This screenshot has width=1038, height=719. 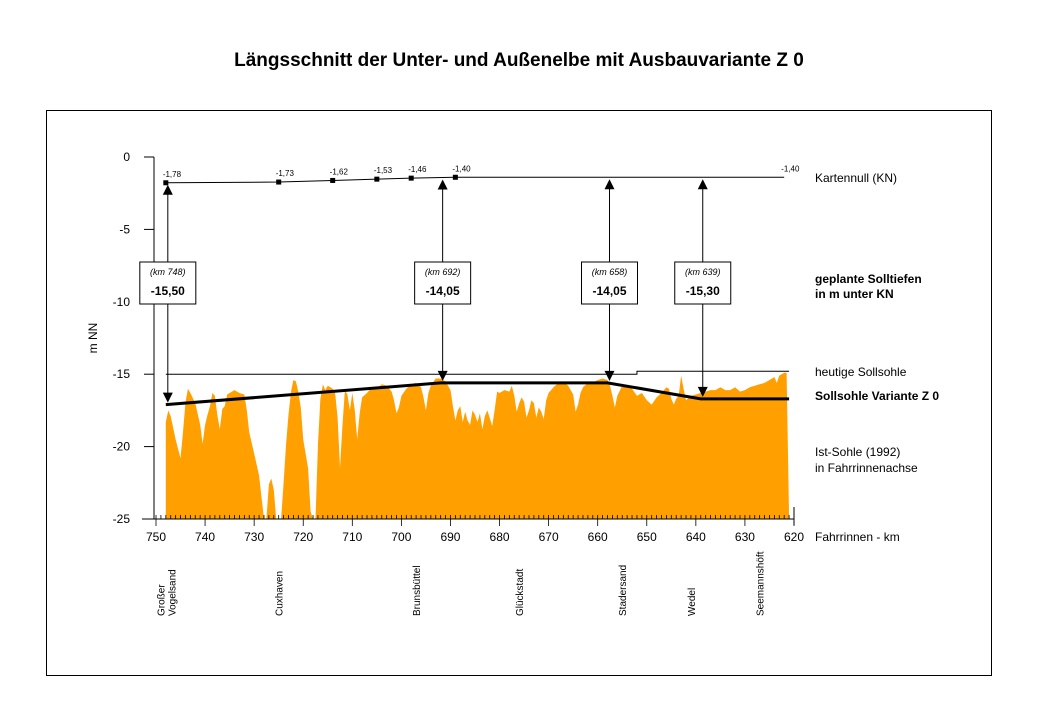 What do you see at coordinates (868, 279) in the screenshot?
I see `legend-planned-line1: geplante Solltiefen` at bounding box center [868, 279].